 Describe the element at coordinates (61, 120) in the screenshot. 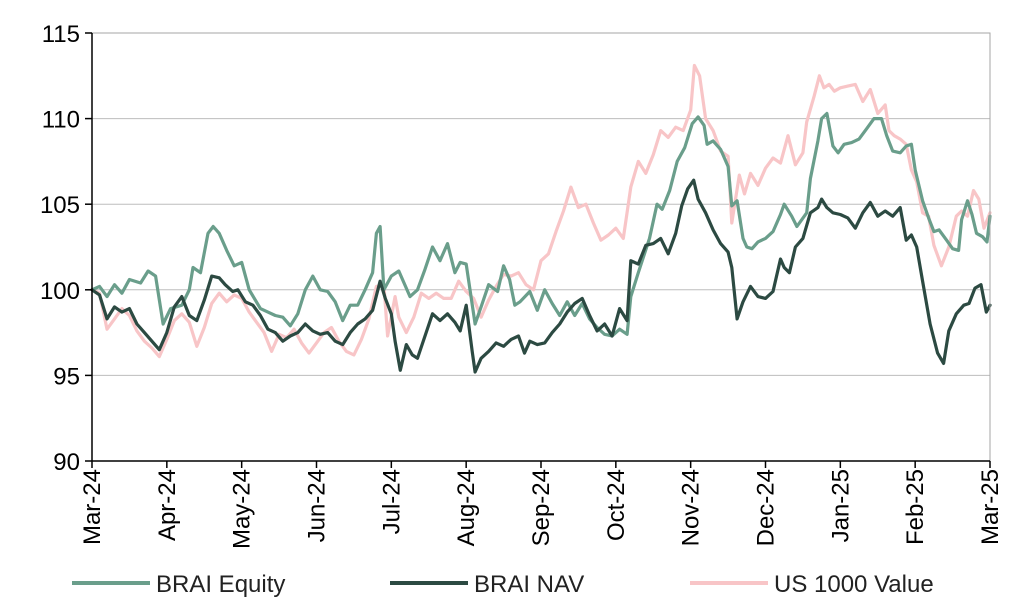

I see `y-tick-label-110: 110` at that location.